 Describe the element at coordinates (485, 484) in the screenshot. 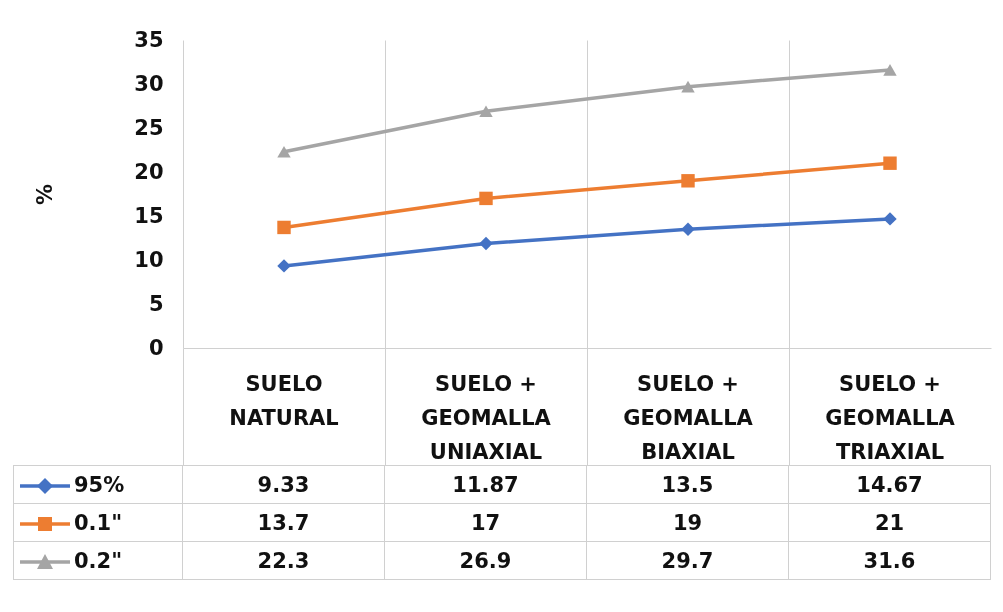

I see `data-label: 11.87` at that location.